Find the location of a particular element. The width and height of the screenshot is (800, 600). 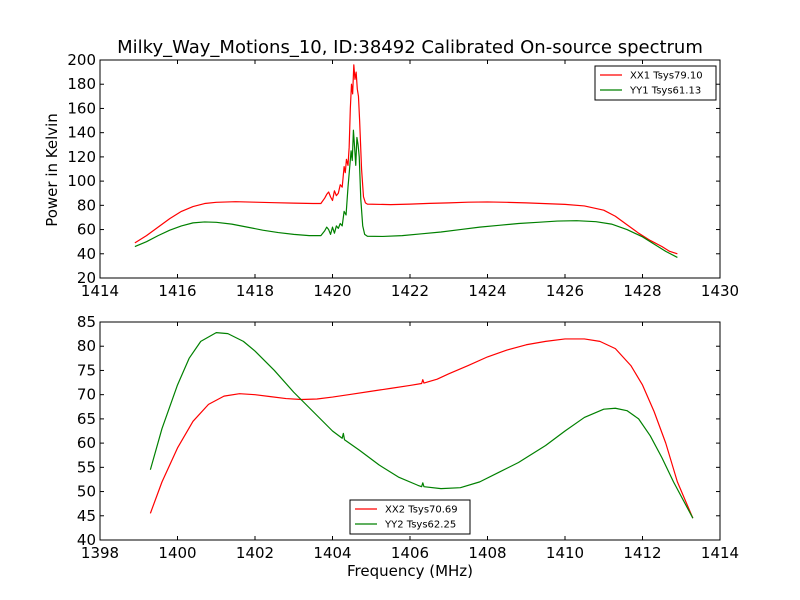

legend-label: XX2 Tsys70.69 is located at coordinates (421, 510).